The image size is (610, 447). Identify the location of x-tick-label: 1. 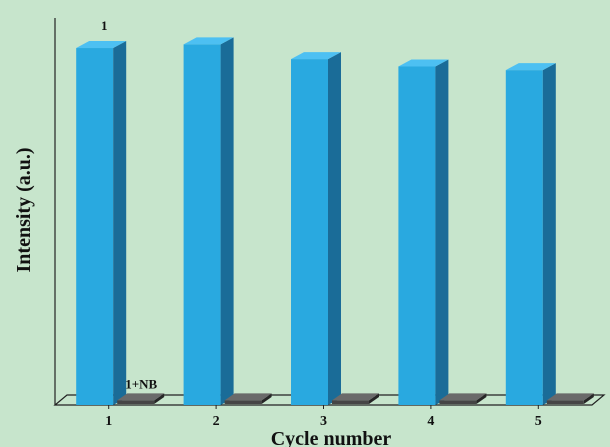
(108, 421).